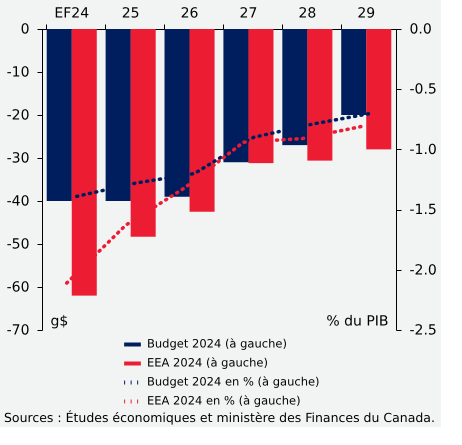 The image size is (462, 445). Describe the element at coordinates (421, 30) in the screenshot. I see `y2-tick-label: 0.0` at that location.